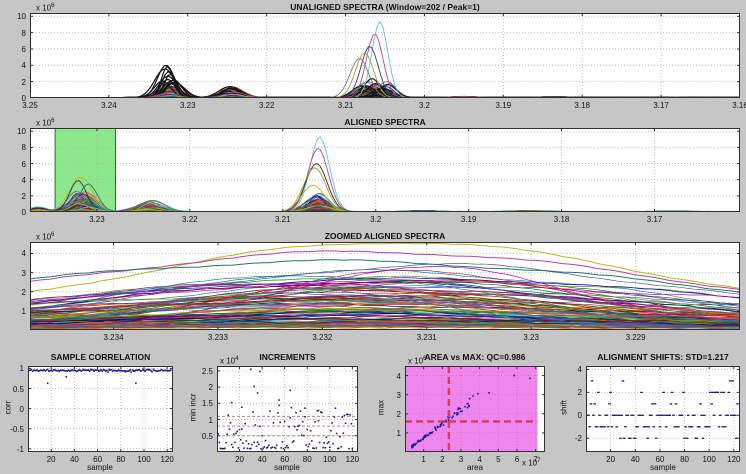  I want to click on increments-y-exponent: x 104, so click(229, 361).